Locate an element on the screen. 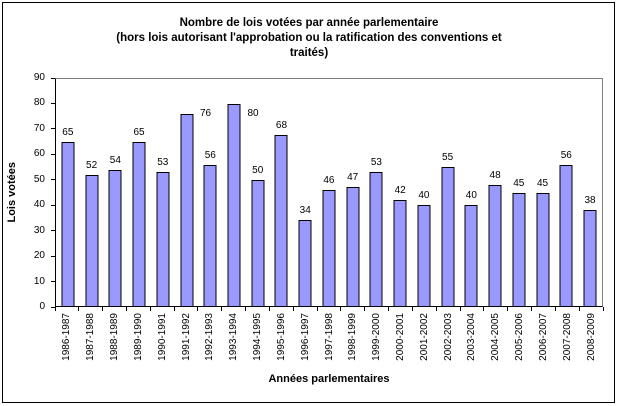  x-tick-label: 2005-2006 is located at coordinates (520, 337).